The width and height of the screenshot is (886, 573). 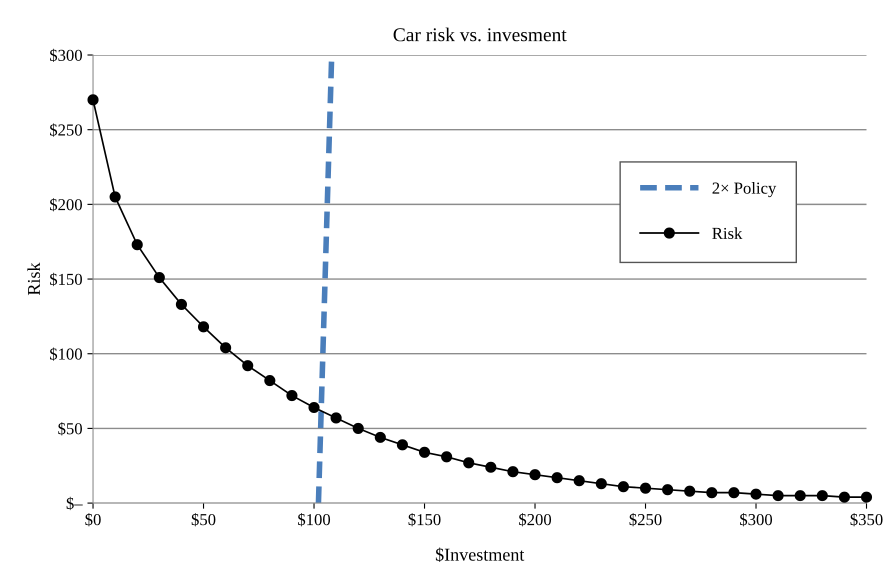 I want to click on x-tick-label: $300, so click(x=756, y=519).